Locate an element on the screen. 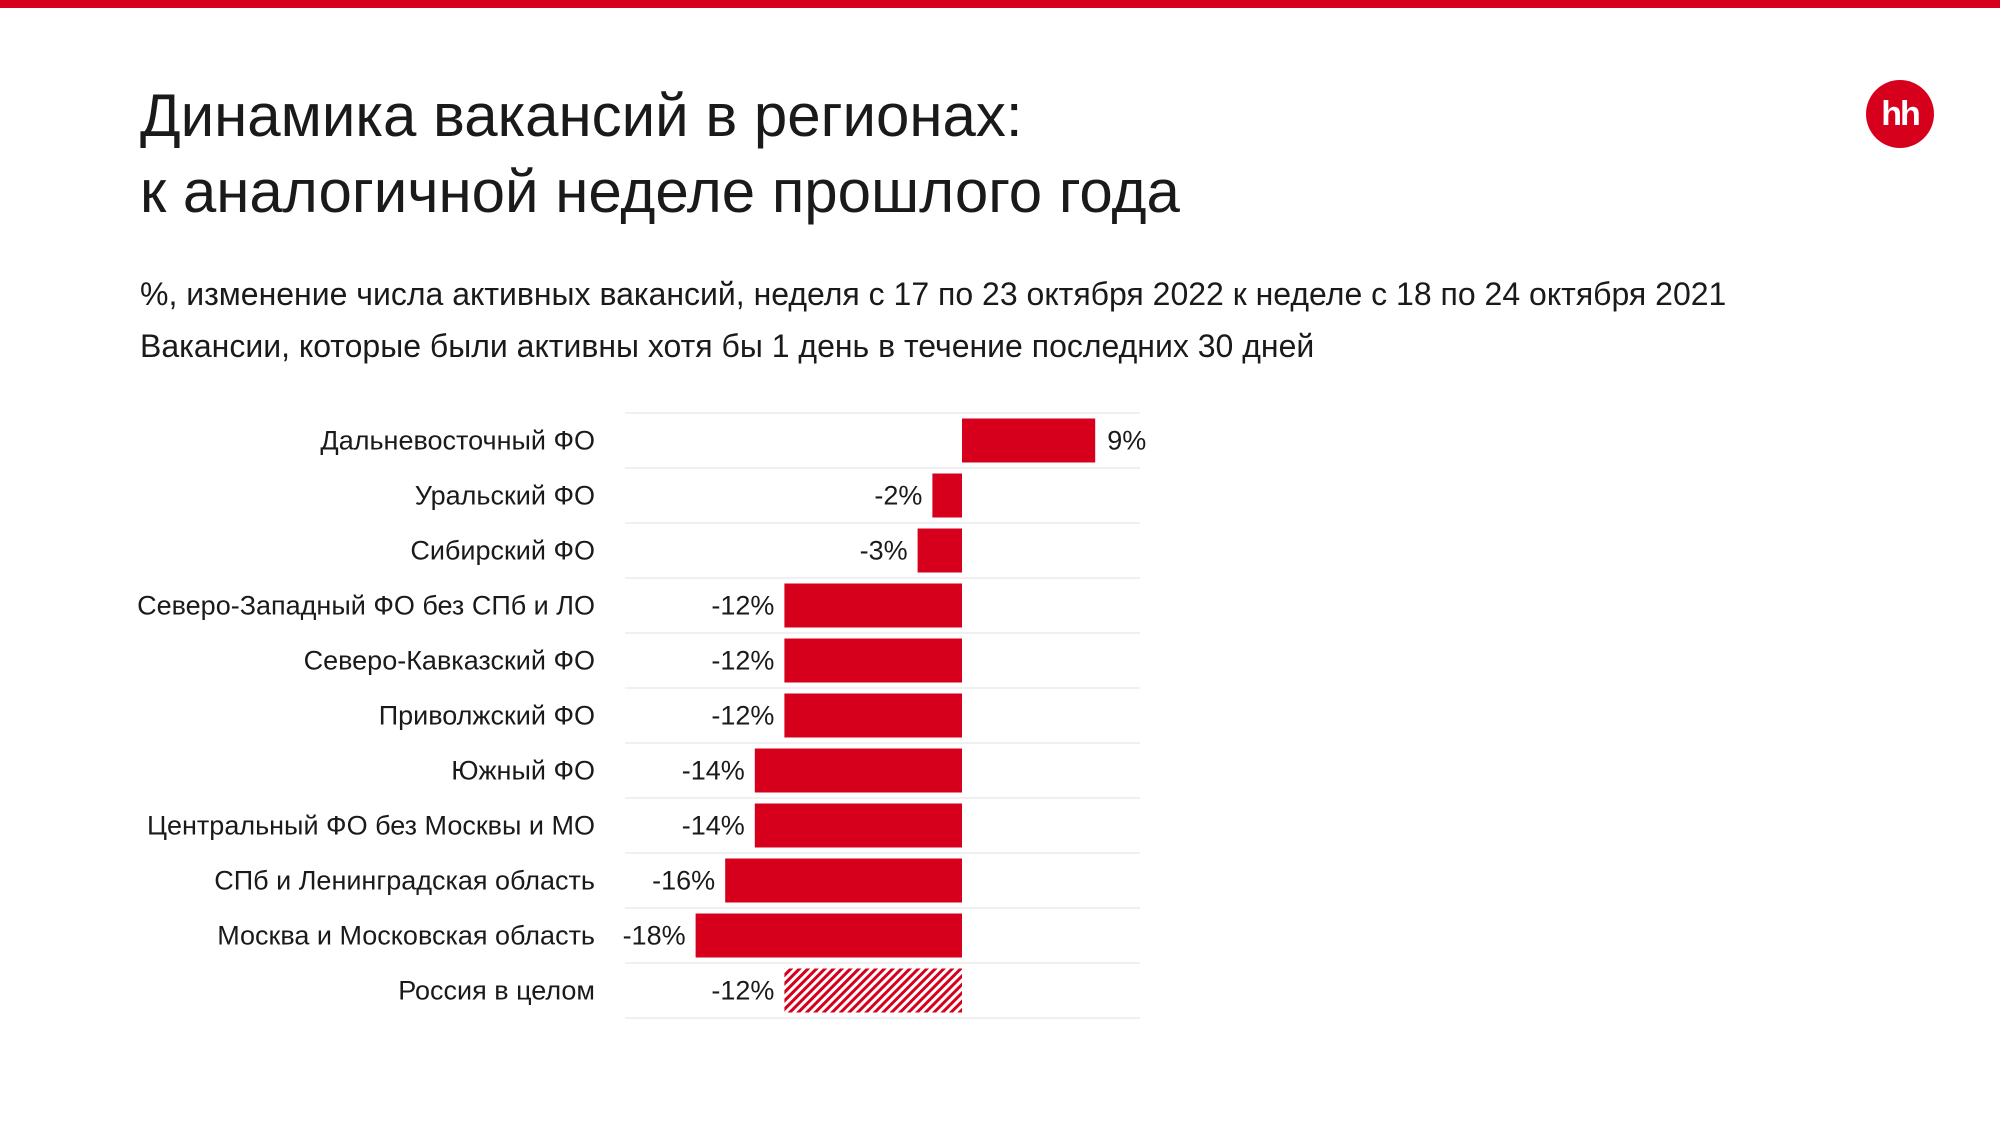 This screenshot has width=2000, height=1125. title-line-2: к аналогичной неделе прошлого года is located at coordinates (660, 191).